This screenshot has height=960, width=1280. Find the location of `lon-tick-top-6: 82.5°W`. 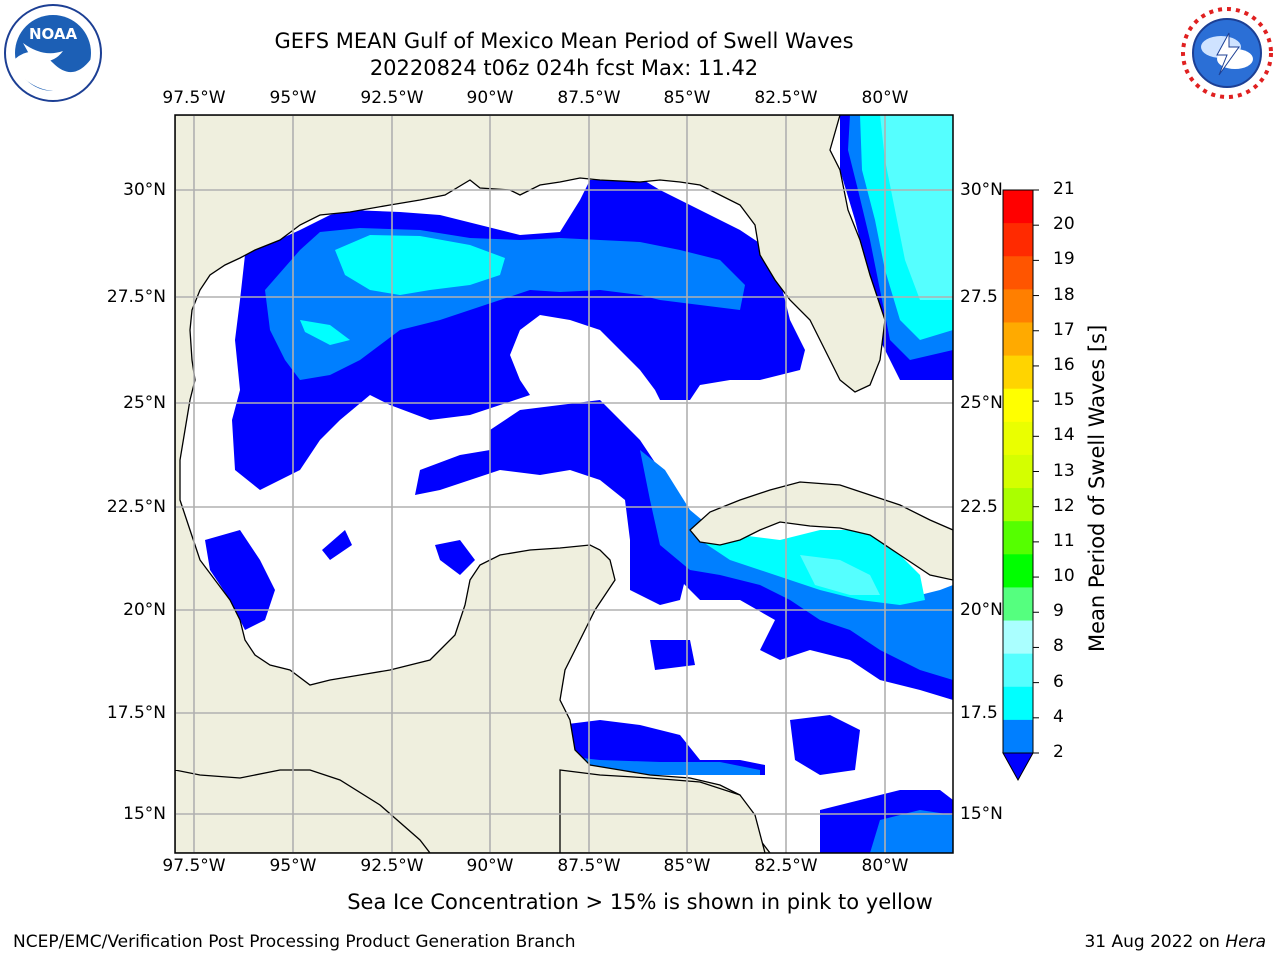

lon-tick-top-6: 82.5°W is located at coordinates (786, 98).